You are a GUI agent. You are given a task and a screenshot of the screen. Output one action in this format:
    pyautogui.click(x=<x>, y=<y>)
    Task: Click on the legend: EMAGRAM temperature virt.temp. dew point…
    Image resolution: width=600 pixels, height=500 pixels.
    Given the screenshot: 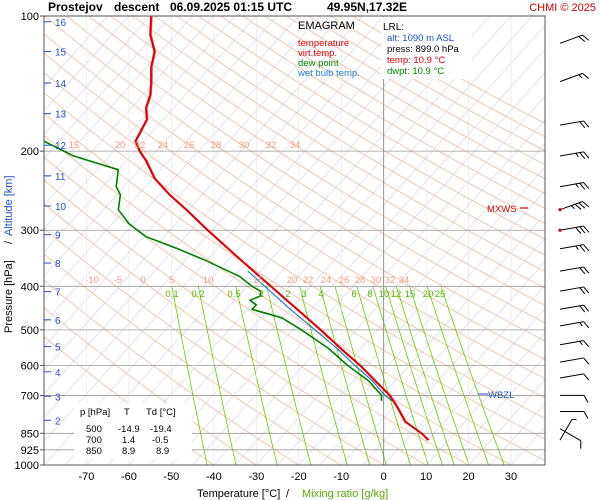 What is the action you would take?
    pyautogui.click(x=328, y=49)
    